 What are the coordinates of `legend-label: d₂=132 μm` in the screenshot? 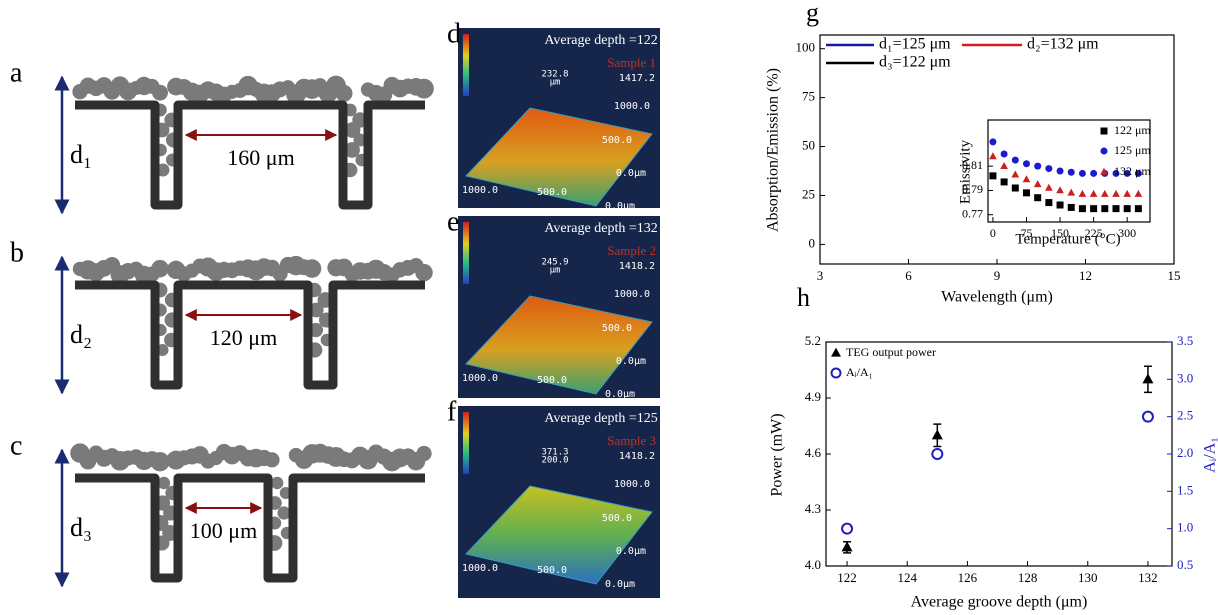 It's located at (1063, 44).